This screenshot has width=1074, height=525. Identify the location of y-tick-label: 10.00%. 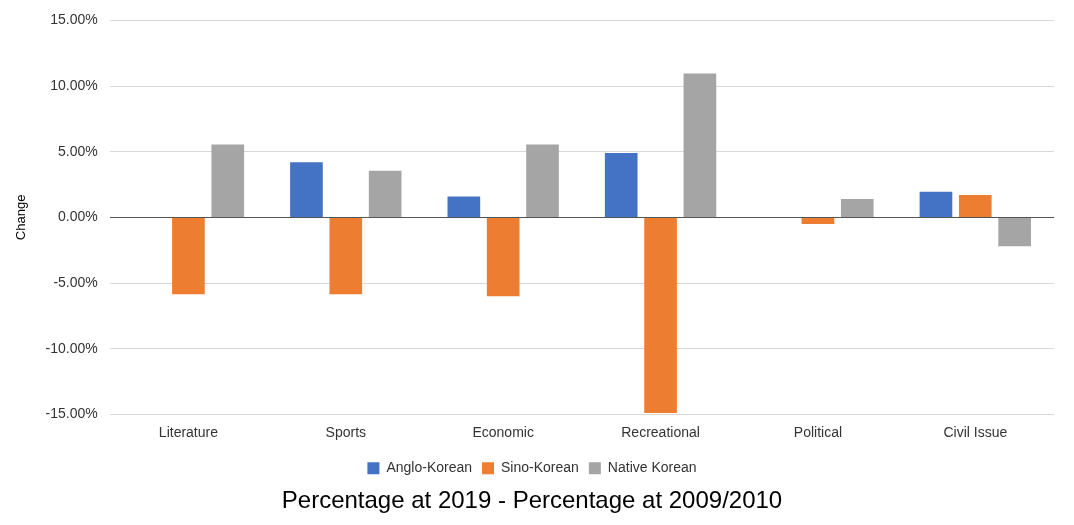
(74, 84).